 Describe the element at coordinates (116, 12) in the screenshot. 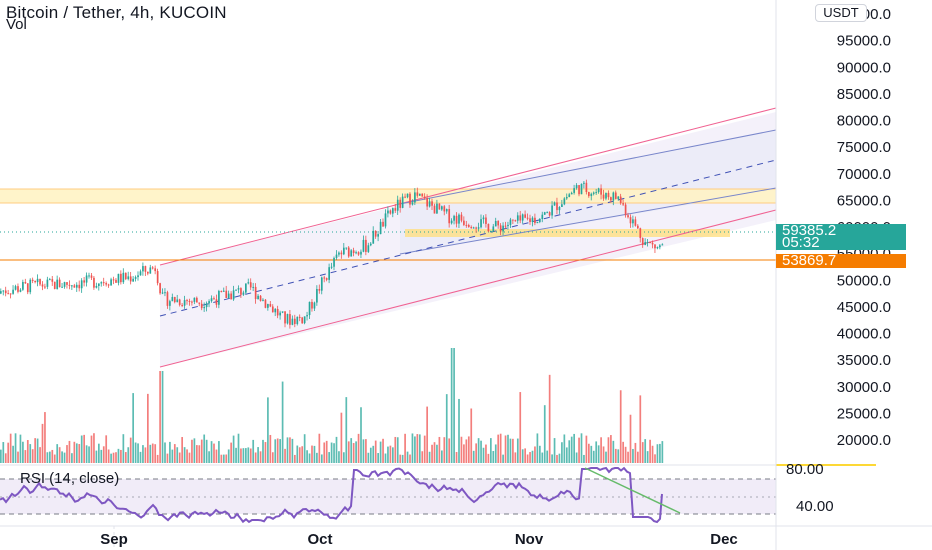

I see `symbol-title: Bitcoin / Tether, 4h, KUCOIN` at that location.